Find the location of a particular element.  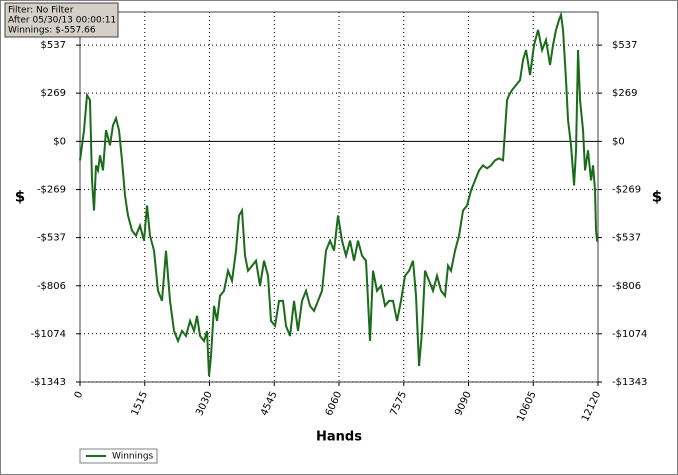

info-line: Filter: No Filter is located at coordinates (41, 11).